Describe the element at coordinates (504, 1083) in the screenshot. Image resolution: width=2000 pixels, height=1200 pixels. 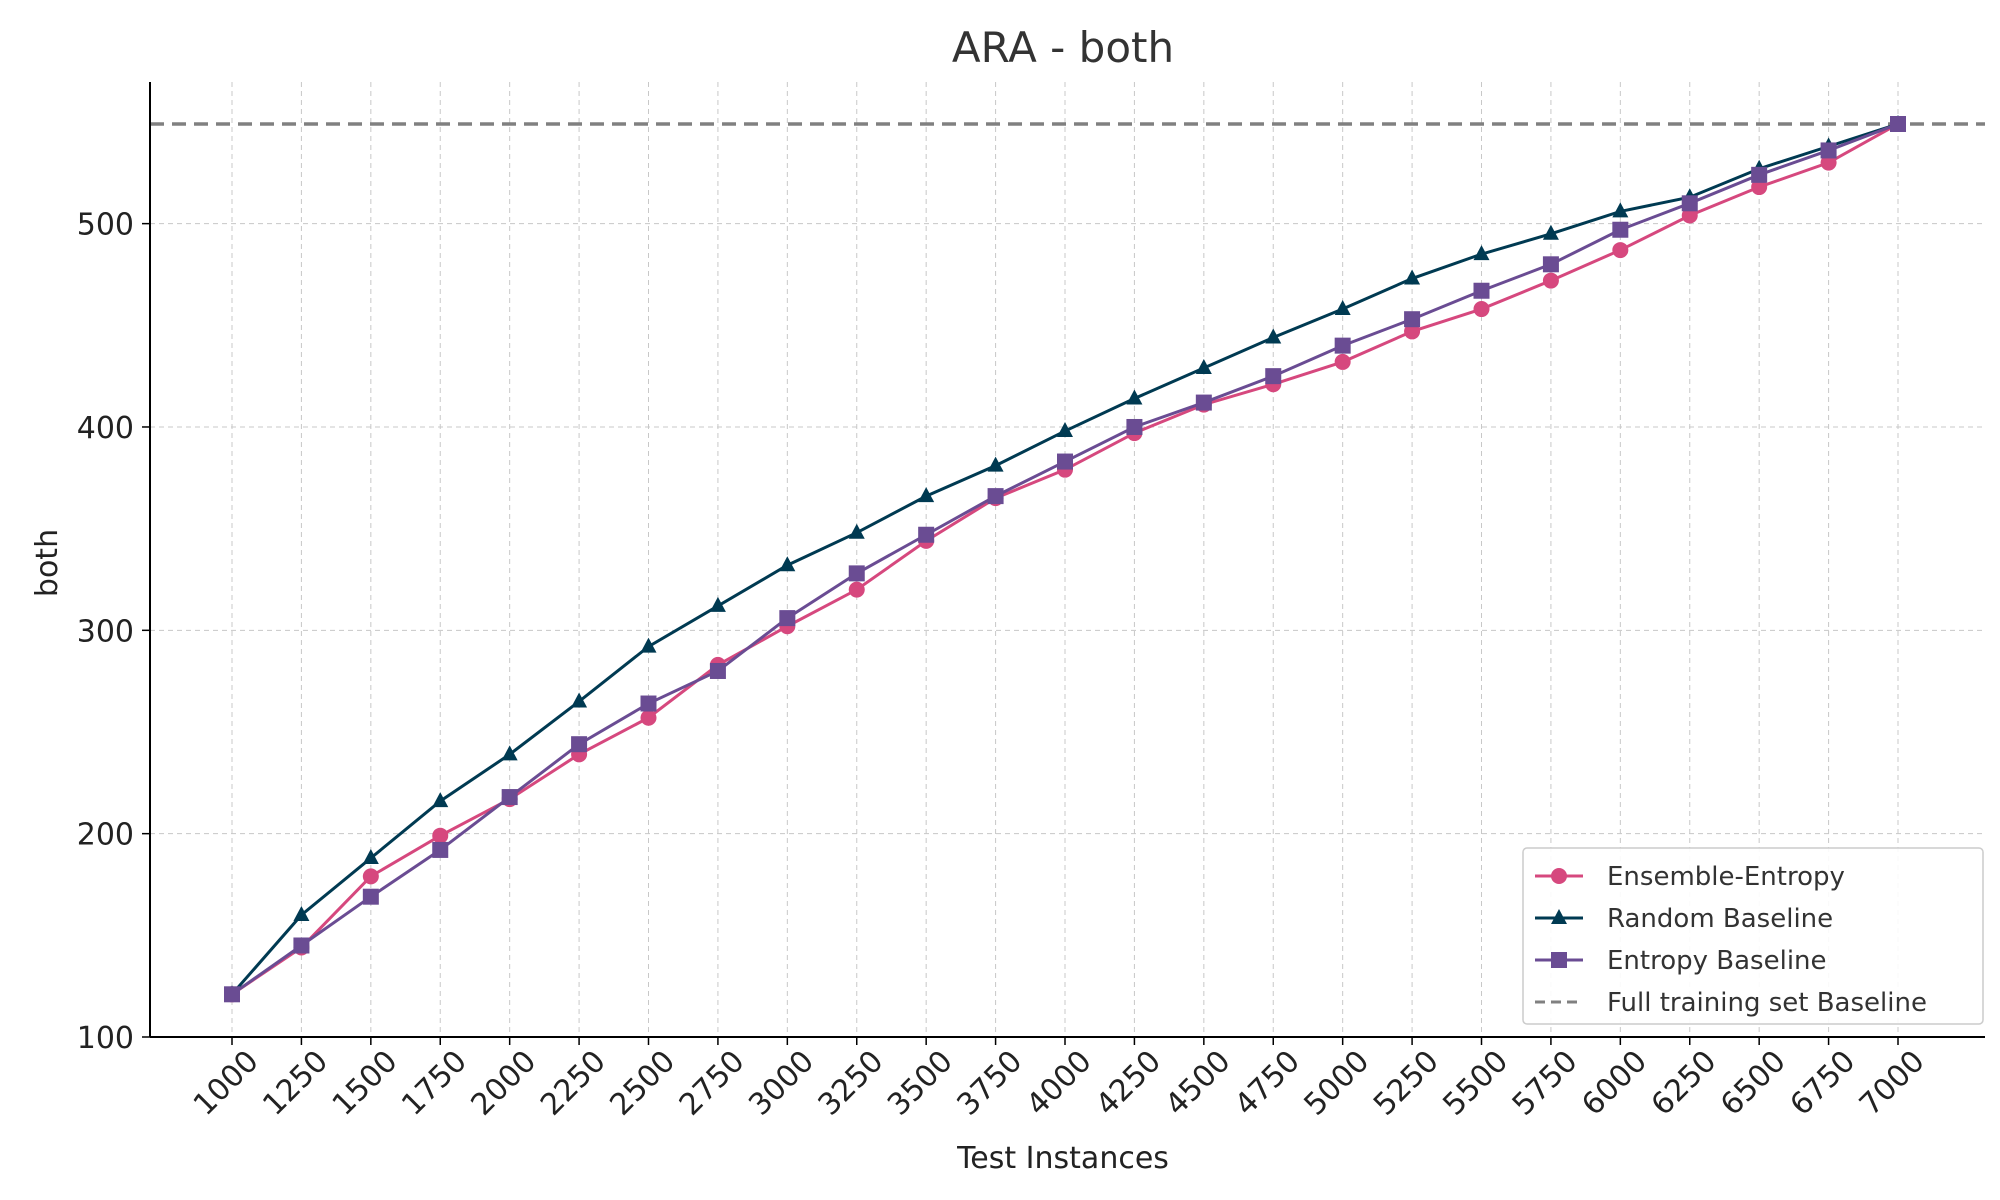
I see `x-tick-label: 2000` at that location.